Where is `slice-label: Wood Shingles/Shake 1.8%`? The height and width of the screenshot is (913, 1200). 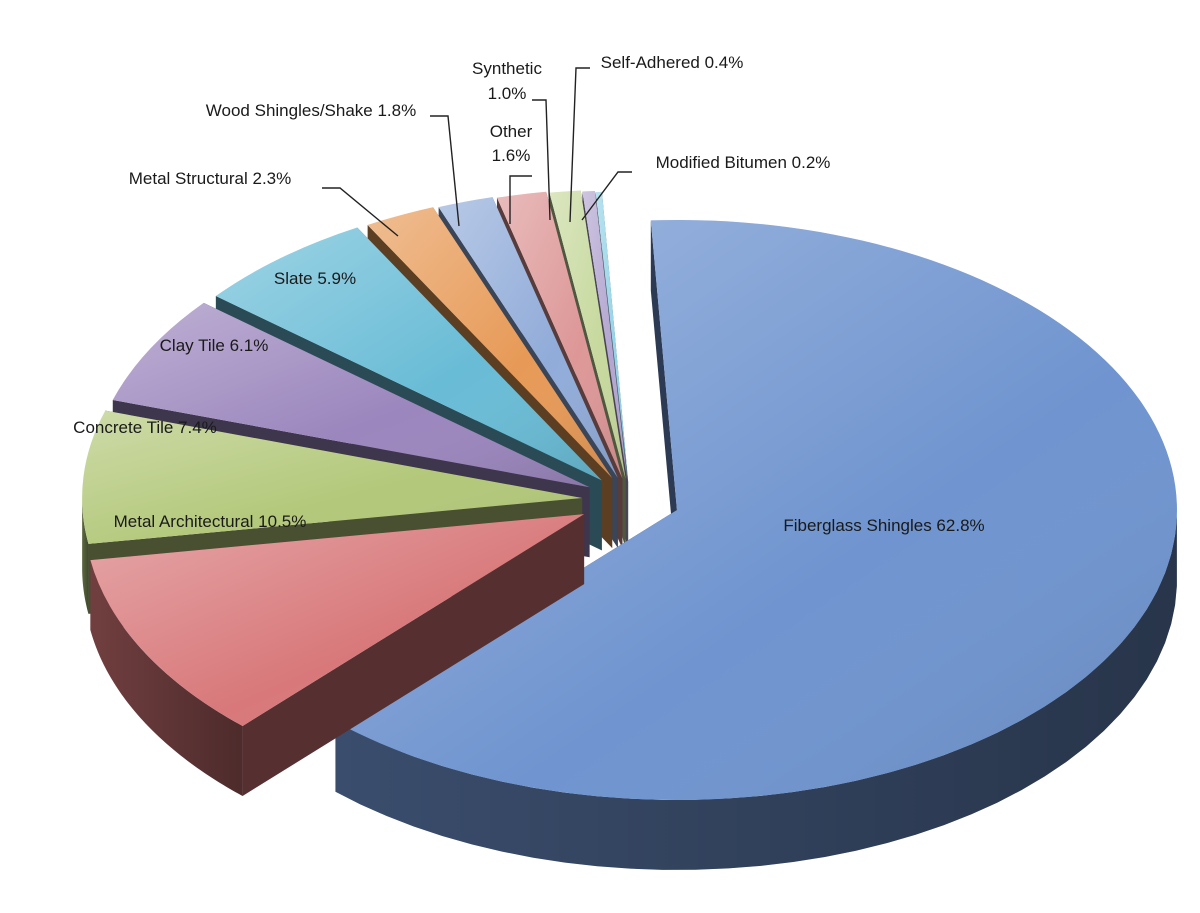
slice-label: Wood Shingles/Shake 1.8% is located at coordinates (311, 110).